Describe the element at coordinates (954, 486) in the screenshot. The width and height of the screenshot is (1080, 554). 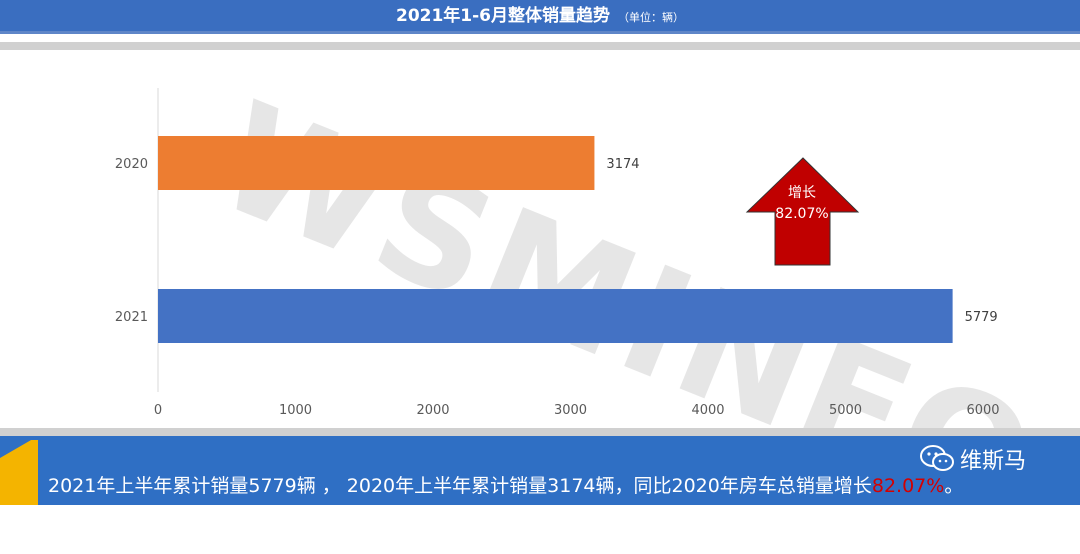
I see `summary-end: 。` at that location.